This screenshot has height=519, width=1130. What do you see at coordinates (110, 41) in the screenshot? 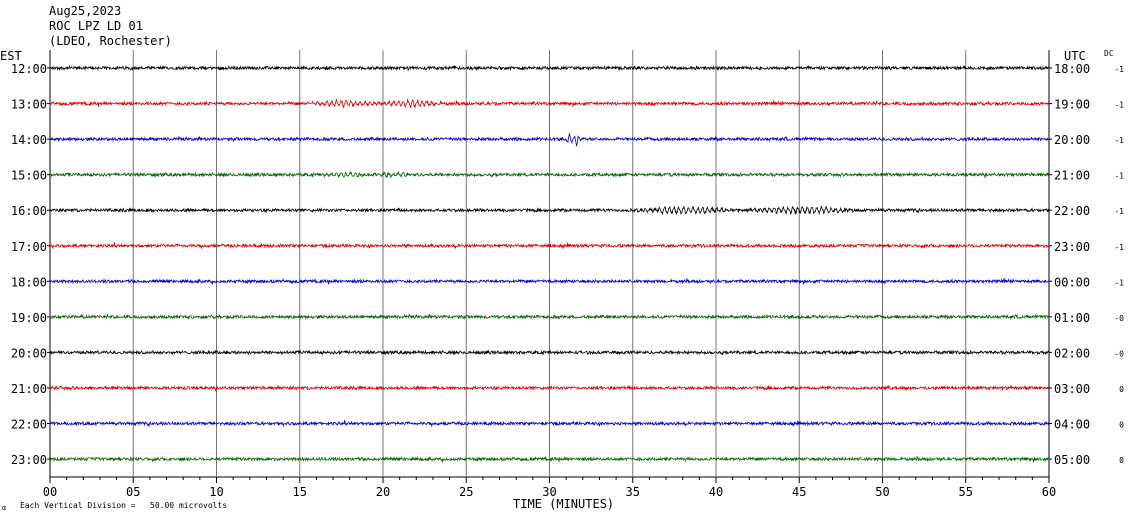
I see `network-label: (LDEO, Rochester)` at bounding box center [110, 41].